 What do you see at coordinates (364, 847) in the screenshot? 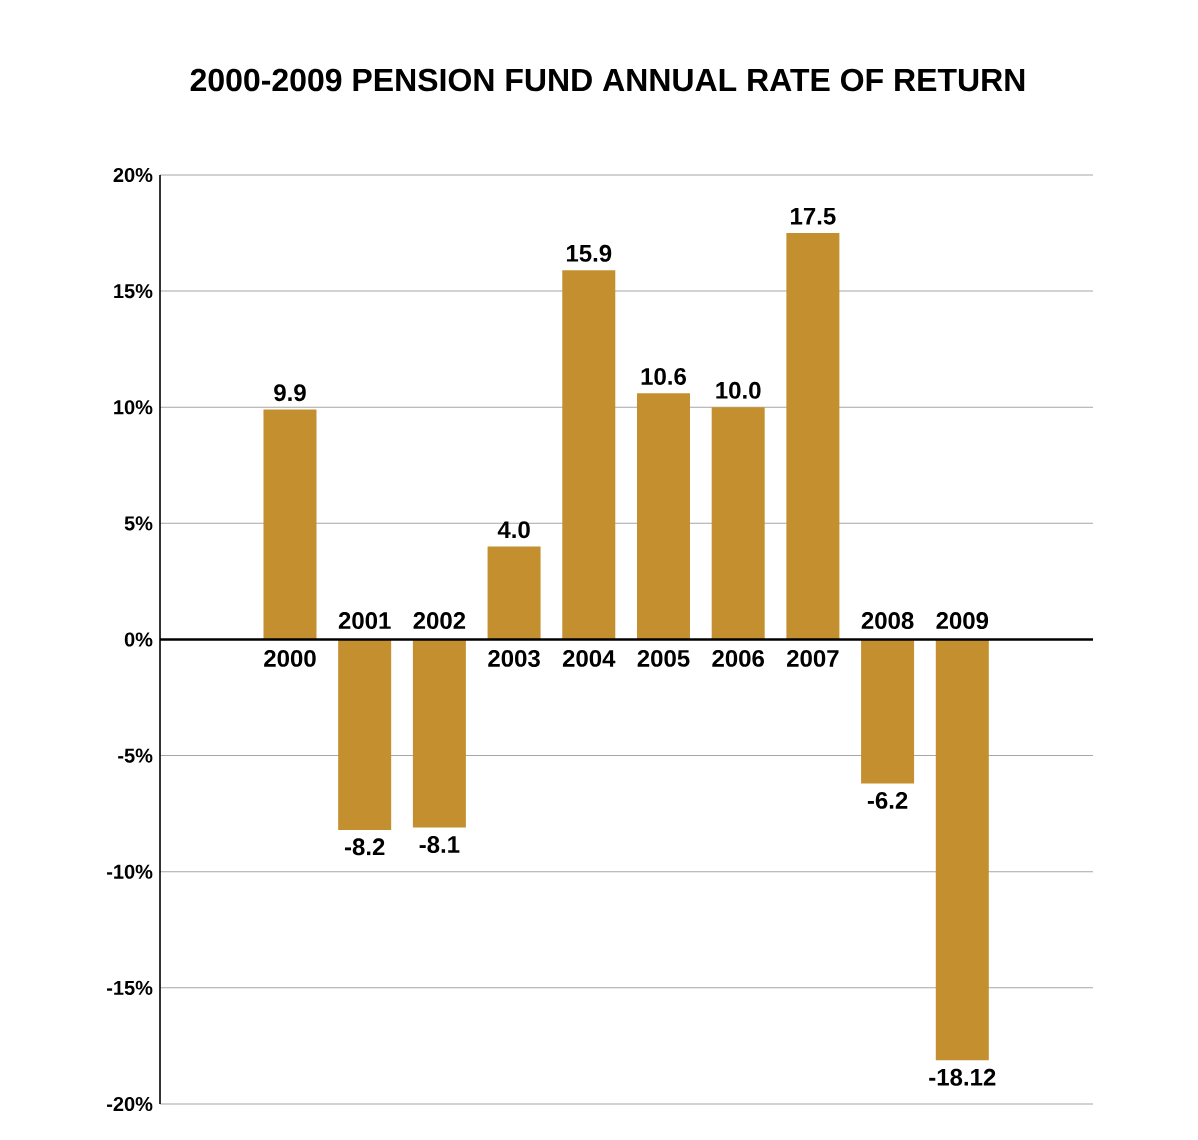
I see `data-label: -8.2` at bounding box center [364, 847].